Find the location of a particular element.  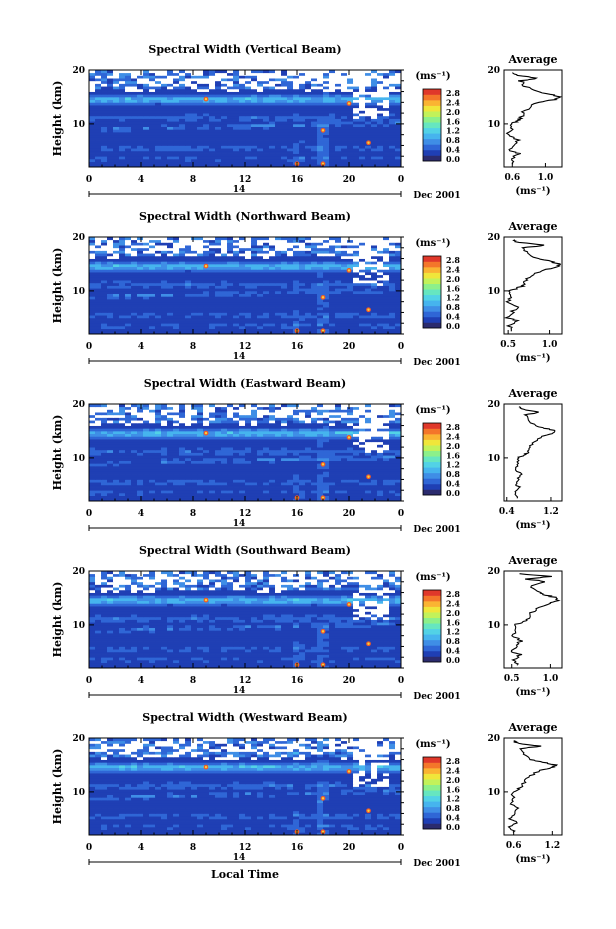

hot-spot-core is located at coordinates (349, 270).